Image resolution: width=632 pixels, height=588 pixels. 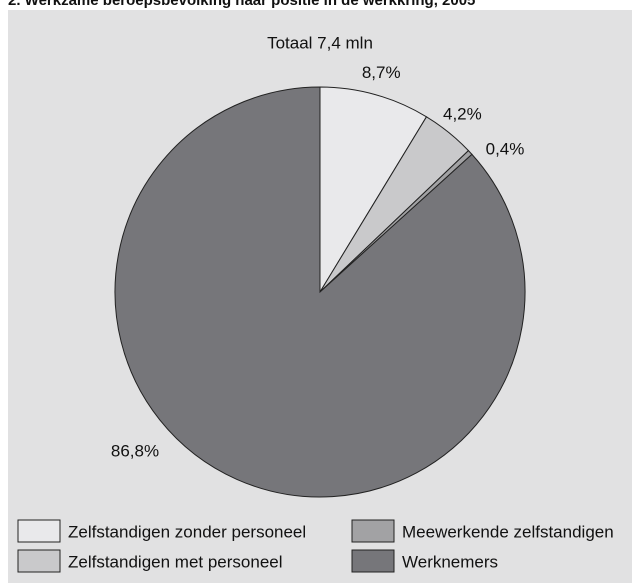 I want to click on data-label: 0,4%, so click(x=505, y=148).